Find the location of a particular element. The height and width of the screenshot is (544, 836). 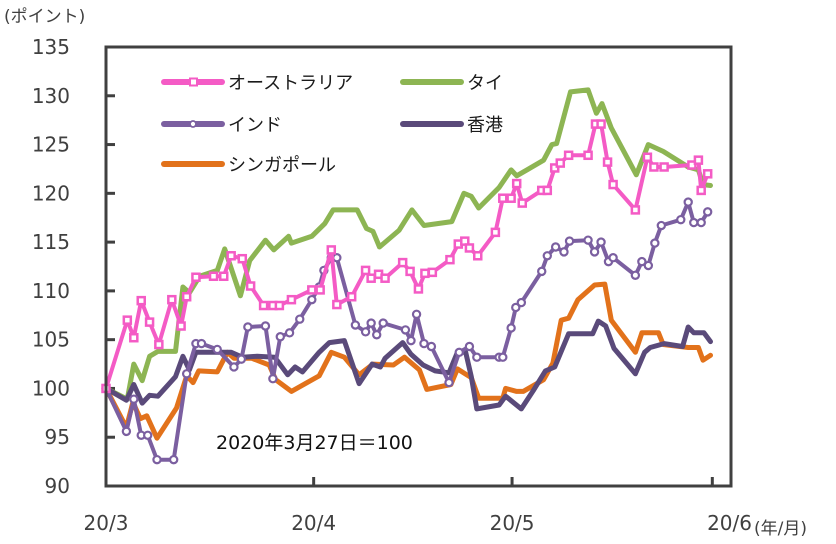

x-axis: 20/3 20/4 20/5 20/6 is located at coordinates (418, 506).